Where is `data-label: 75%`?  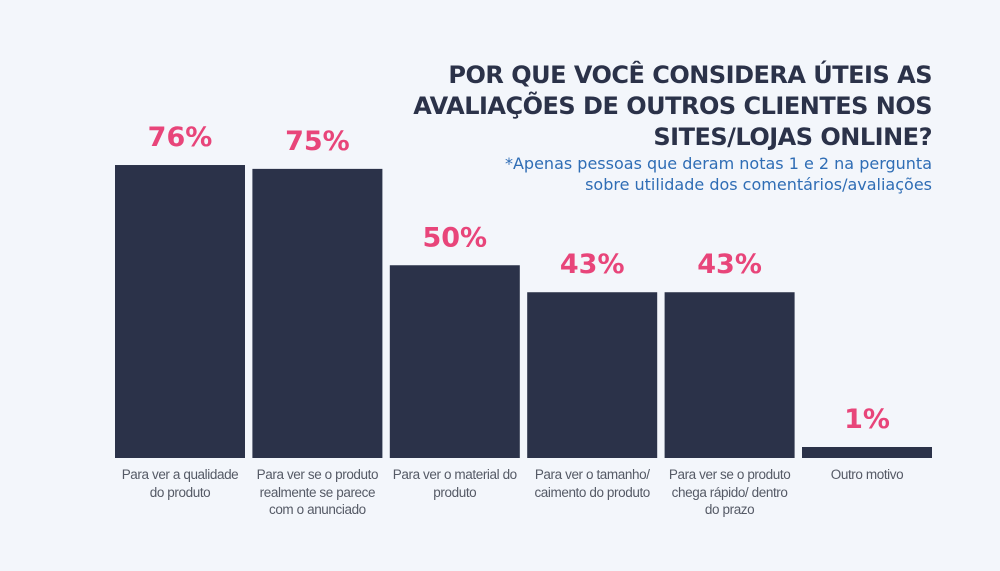 data-label: 75% is located at coordinates (317, 141).